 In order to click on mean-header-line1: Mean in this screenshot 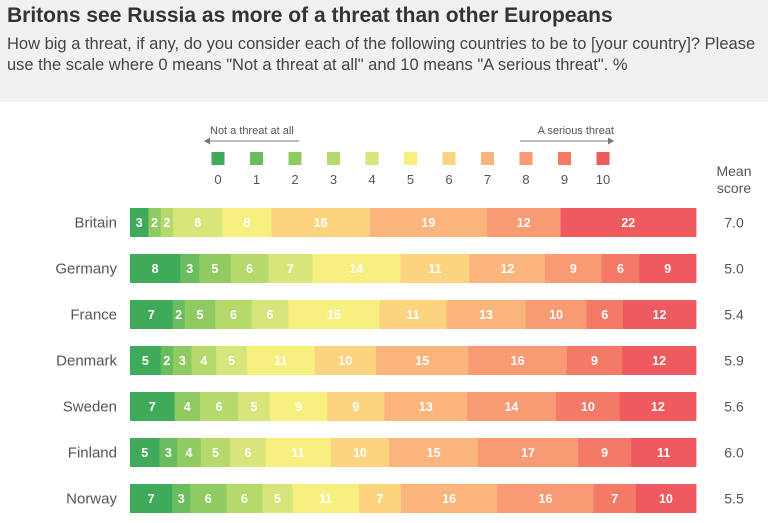, I will do `click(733, 171)`.